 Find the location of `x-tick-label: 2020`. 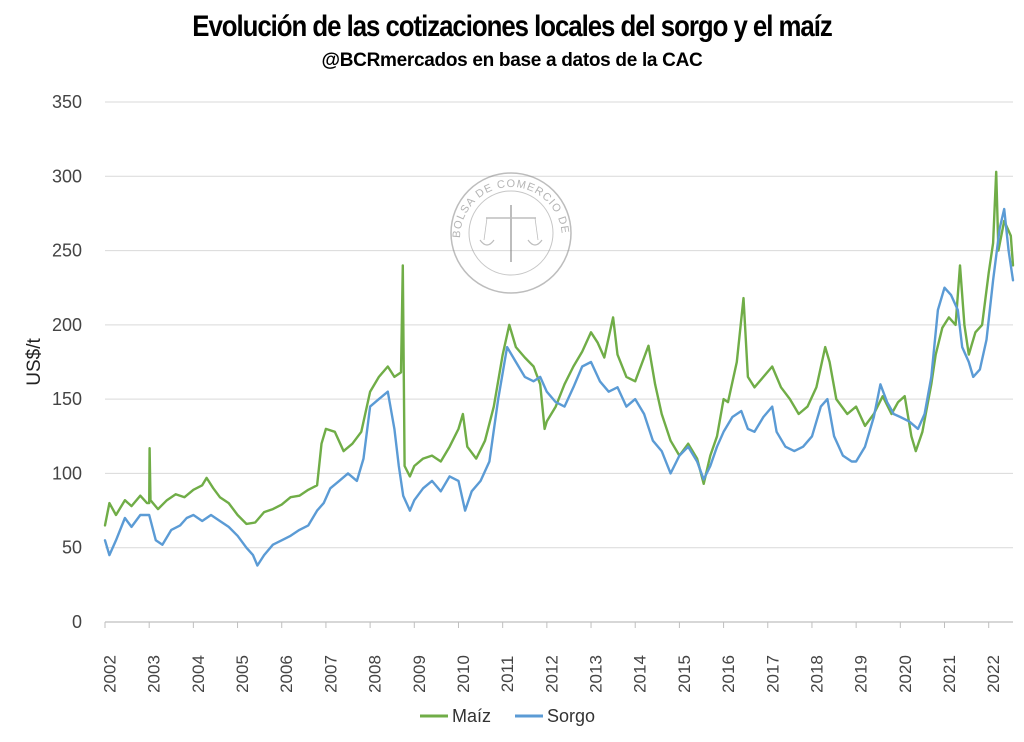

x-tick-label: 2020 is located at coordinates (905, 674).